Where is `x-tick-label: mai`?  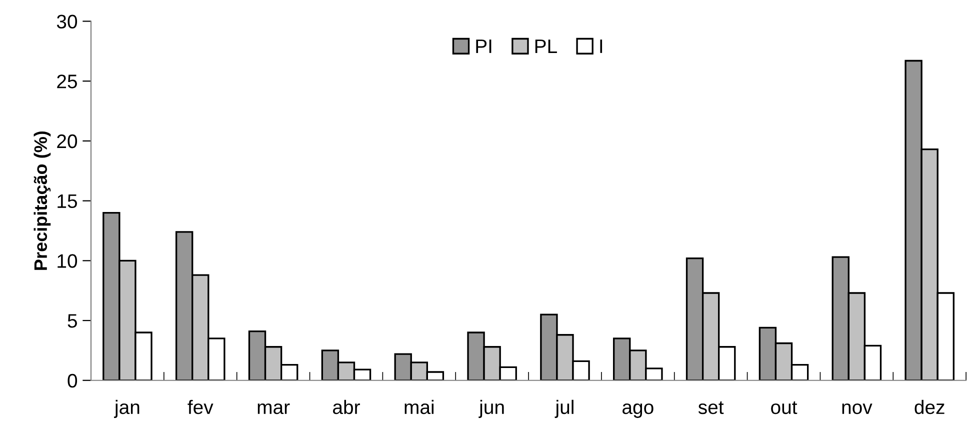 x-tick-label: mai is located at coordinates (419, 407).